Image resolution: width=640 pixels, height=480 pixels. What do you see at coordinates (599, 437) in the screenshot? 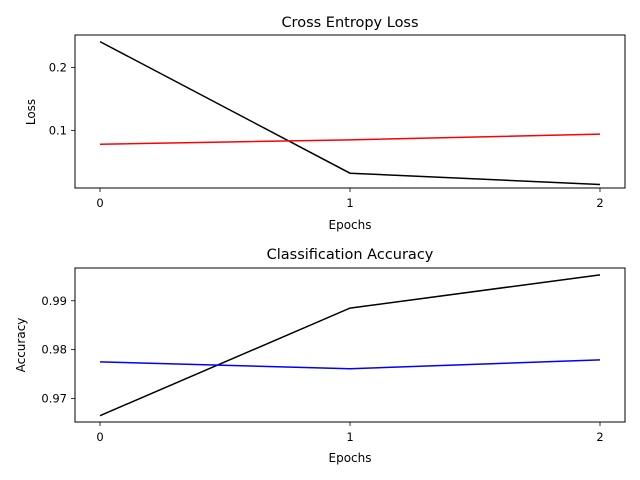
I see `accuracy-x-tick-label: 2` at bounding box center [599, 437].